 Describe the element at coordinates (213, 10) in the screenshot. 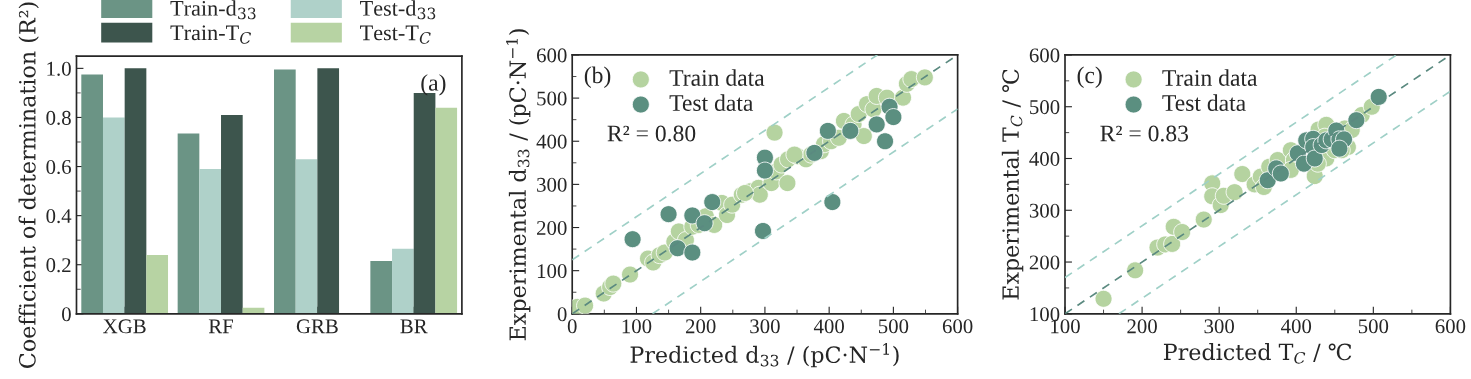

I see `legend-label: Train-d$_{33}$` at that location.